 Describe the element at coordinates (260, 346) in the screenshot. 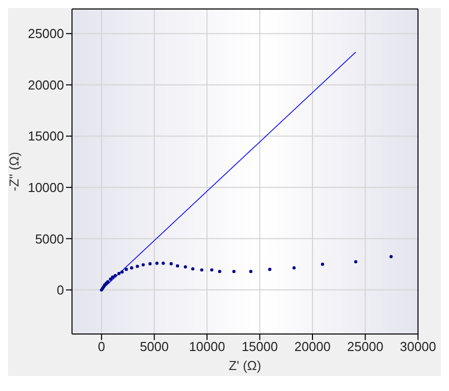

I see `x-tick-label: 15000` at that location.